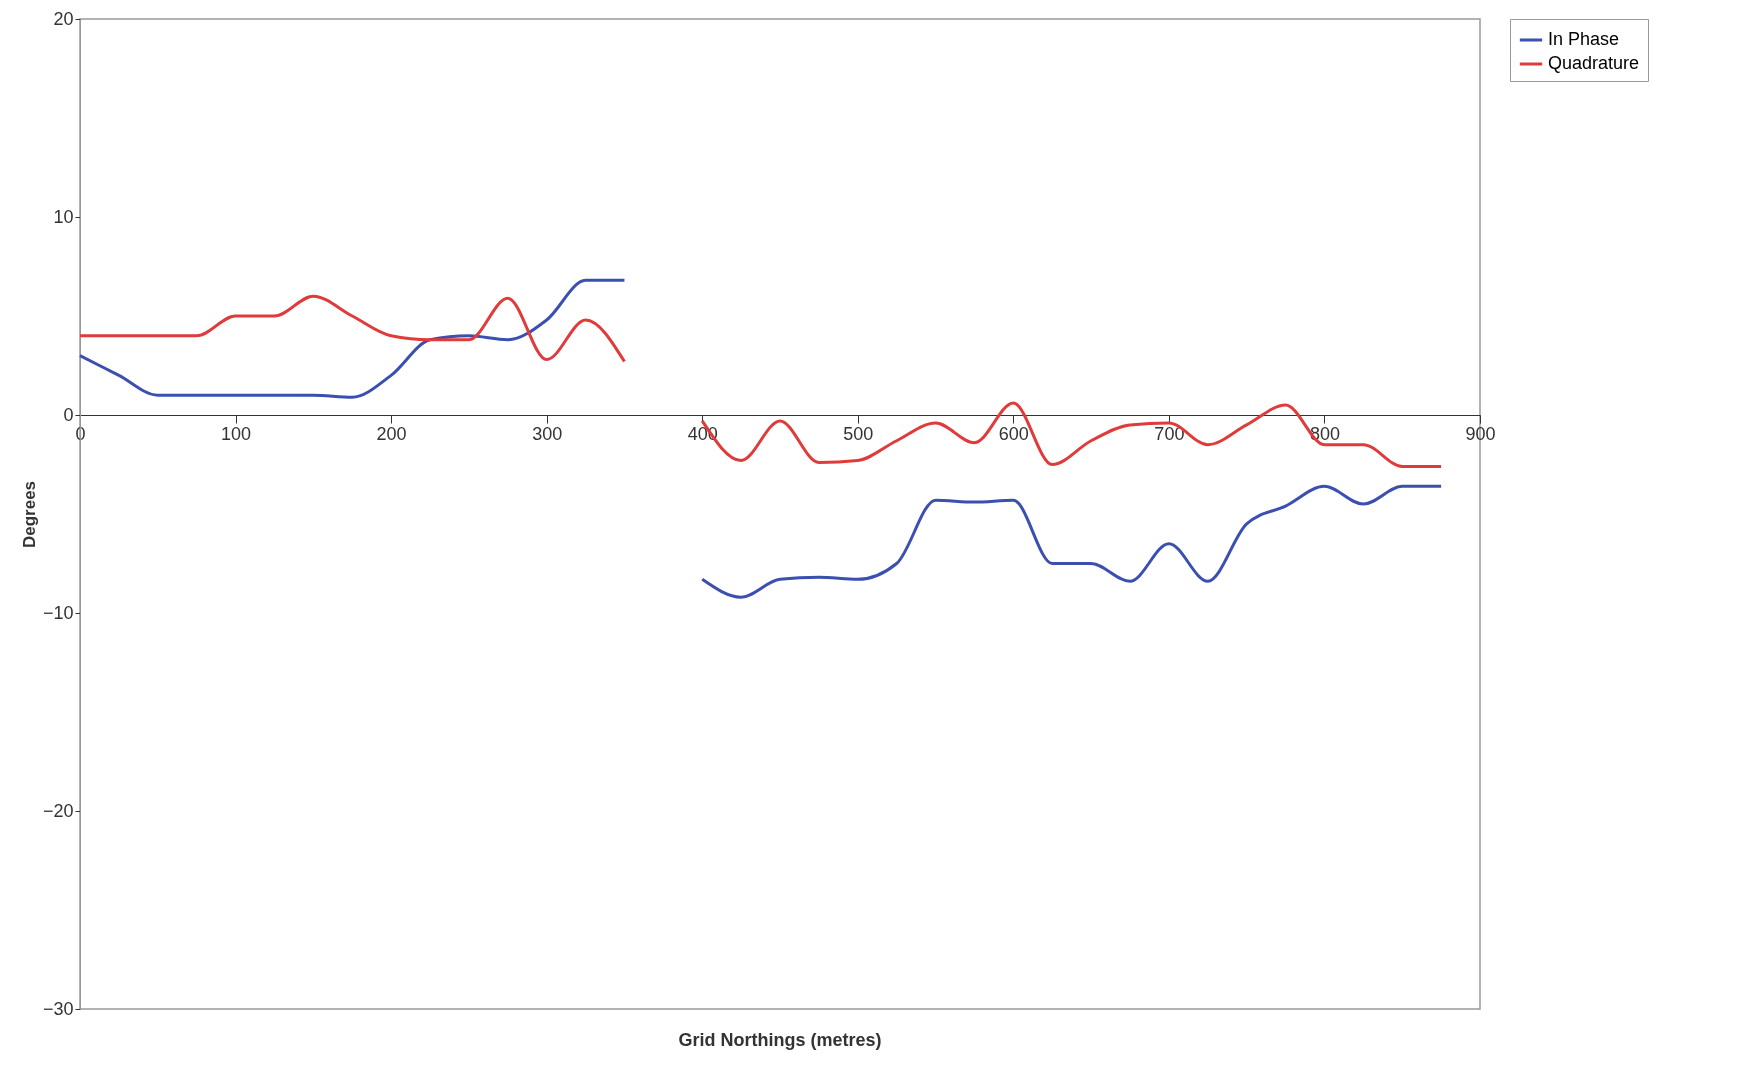 Image resolution: width=1754 pixels, height=1070 pixels. I want to click on legend-label: Quadrature, so click(1594, 63).